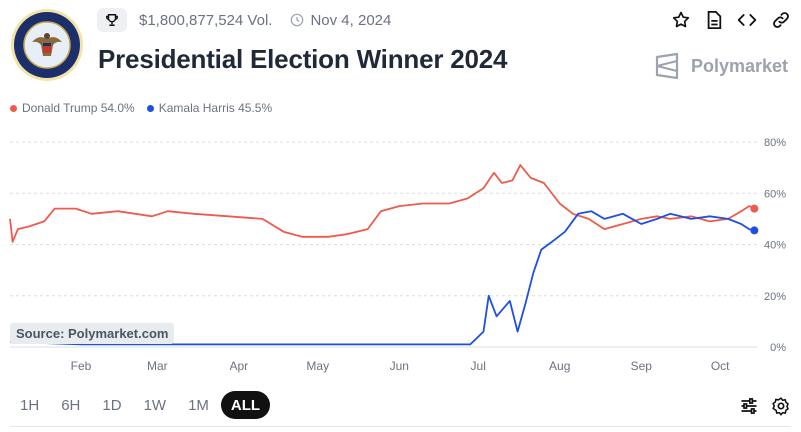 This screenshot has width=801, height=432. Describe the element at coordinates (81, 366) in the screenshot. I see `x-tick-label: Feb` at that location.